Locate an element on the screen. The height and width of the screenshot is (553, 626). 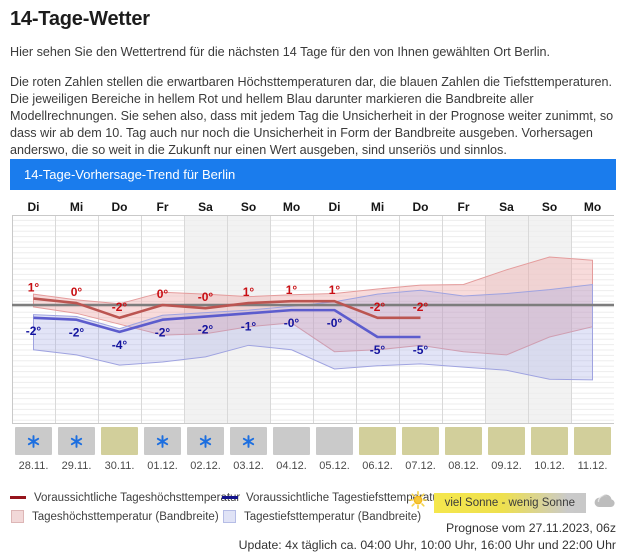
min-line-swatch is located at coordinates (230, 497).